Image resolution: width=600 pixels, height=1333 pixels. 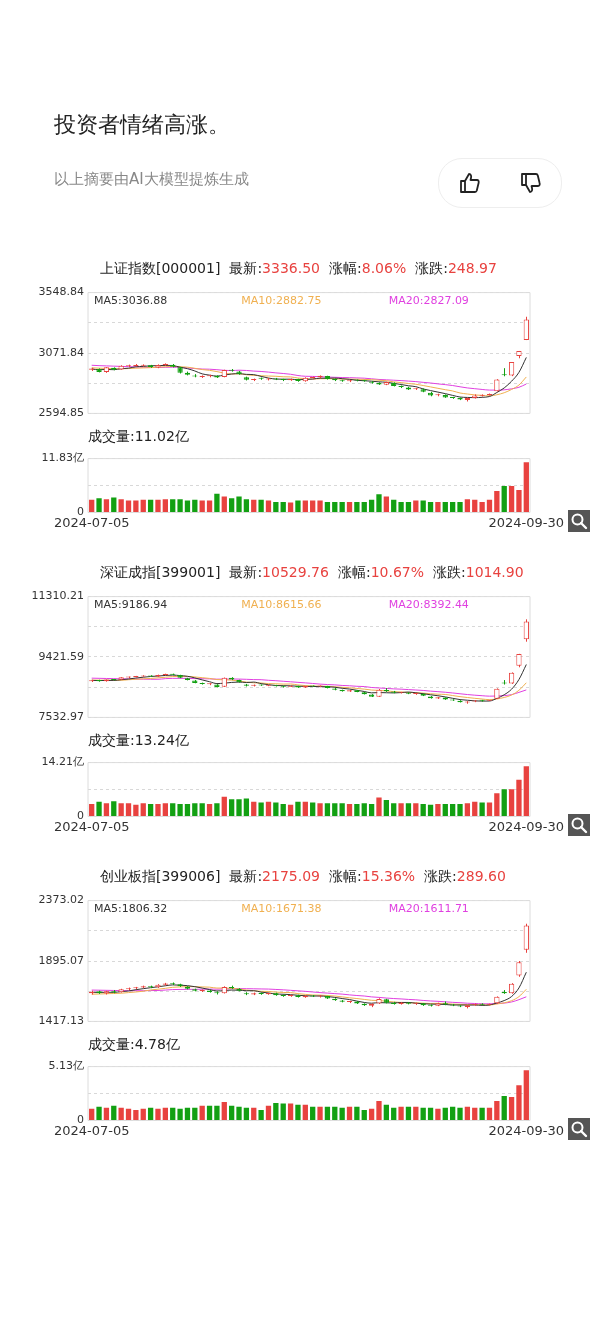 I want to click on text: MA20:8392.44, so click(x=428, y=605).